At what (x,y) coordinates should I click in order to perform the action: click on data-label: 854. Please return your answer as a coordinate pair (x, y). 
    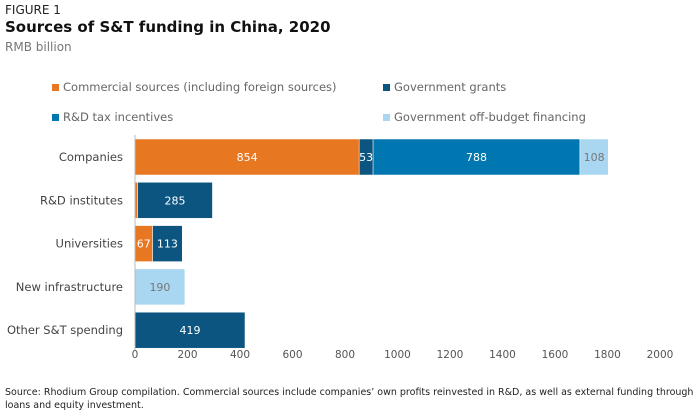
    Looking at the image, I should click on (247, 157).